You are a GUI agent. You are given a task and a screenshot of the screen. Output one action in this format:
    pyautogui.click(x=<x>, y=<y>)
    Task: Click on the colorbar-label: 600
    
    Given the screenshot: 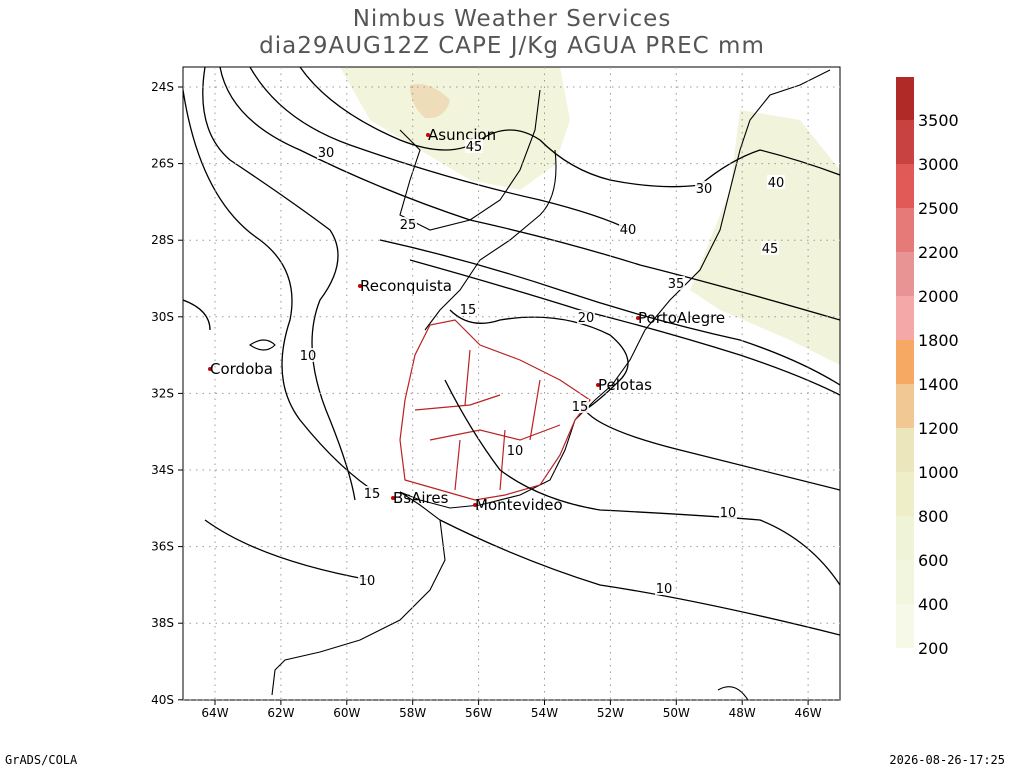 What is the action you would take?
    pyautogui.click(x=933, y=560)
    